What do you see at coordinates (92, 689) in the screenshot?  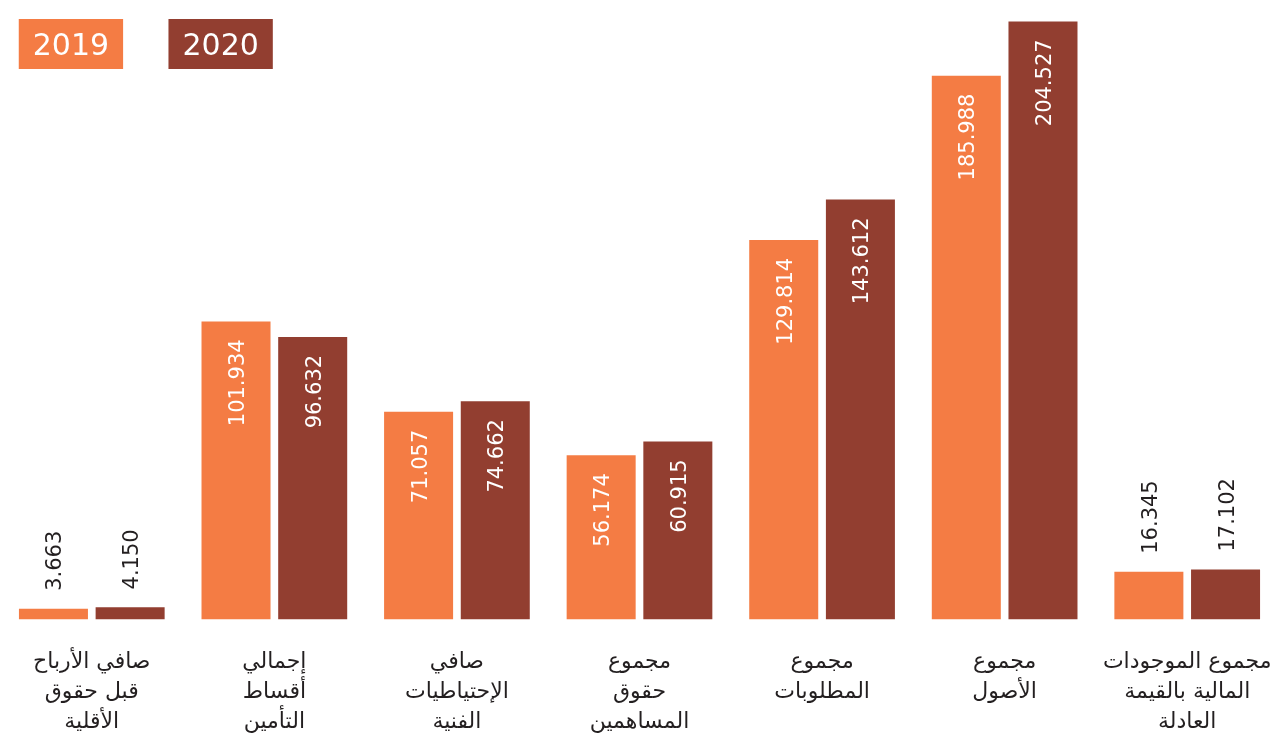 I see `x-tick-label: صافي الأرباح قبل حقوق الأقلية` at bounding box center [92, 689].